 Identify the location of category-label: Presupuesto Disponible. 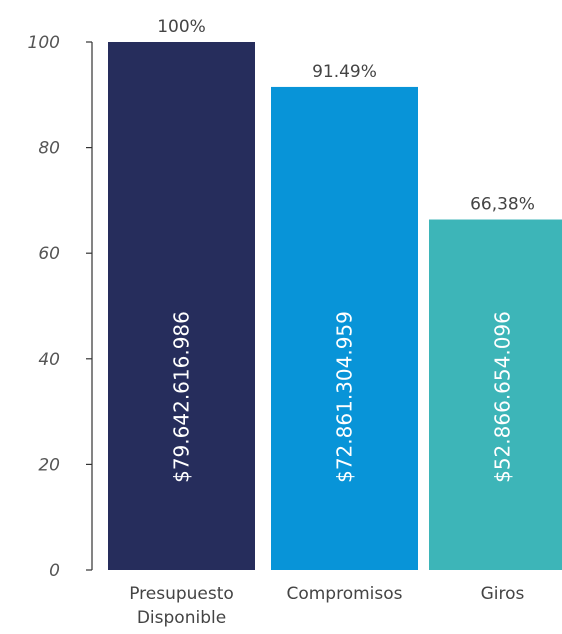
(181, 606).